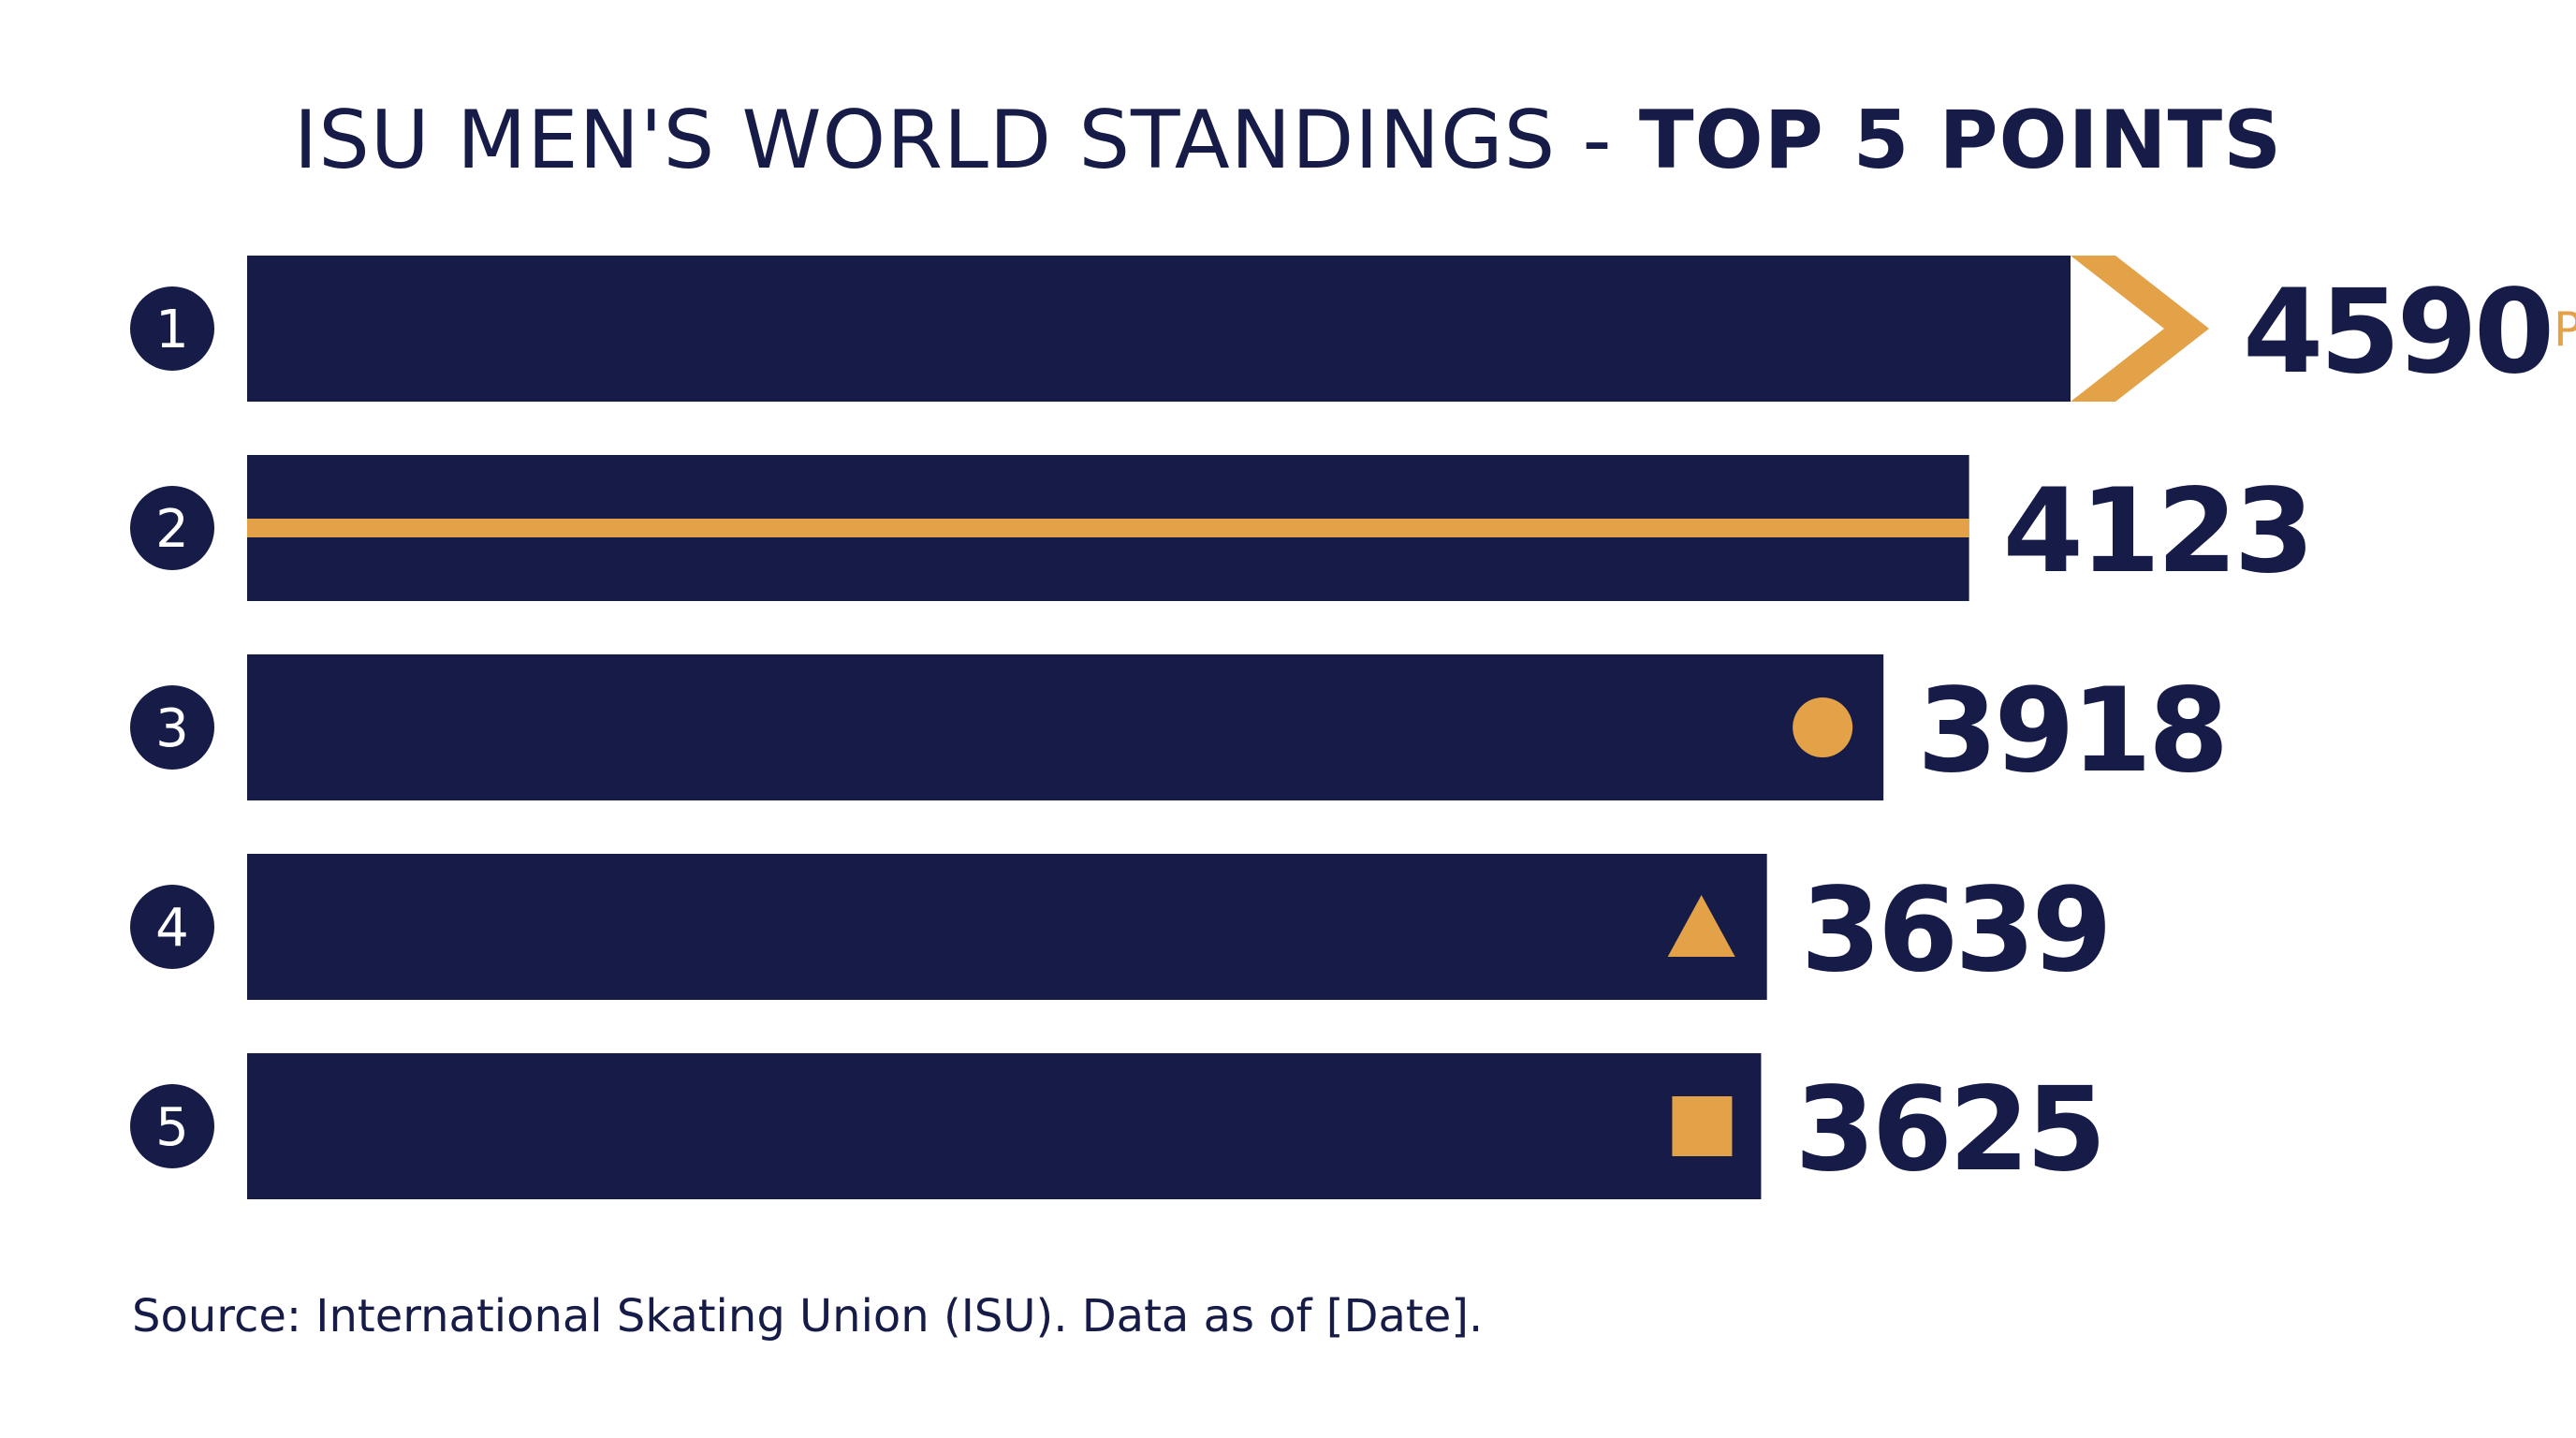  I want to click on rank-4-label: 4, so click(172, 928).